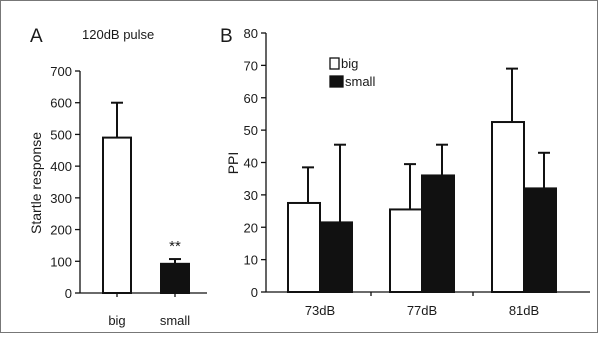  What do you see at coordinates (251, 33) in the screenshot?
I see `panel-b-ytick-label: 80` at bounding box center [251, 33].